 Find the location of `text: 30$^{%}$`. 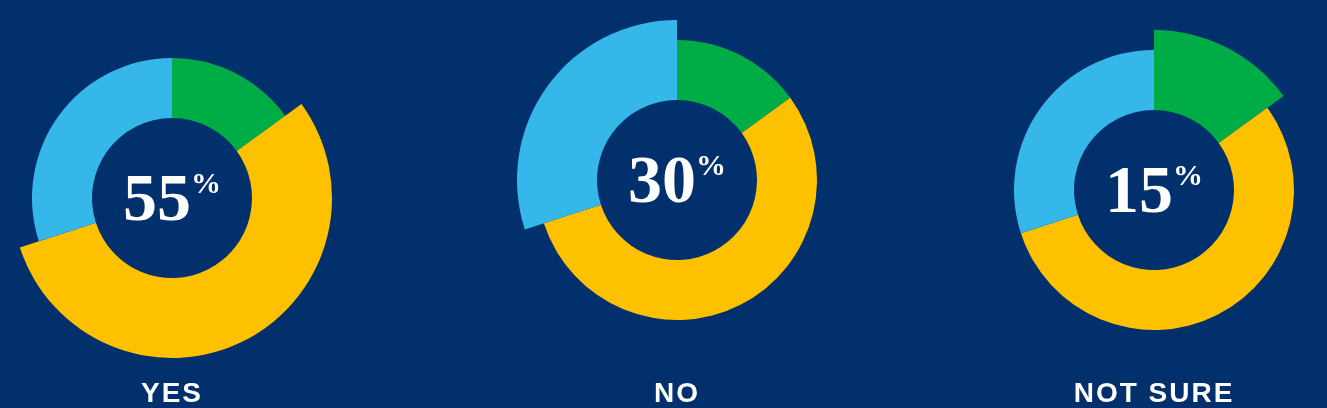

text: 30$^{%}$ is located at coordinates (677, 179).